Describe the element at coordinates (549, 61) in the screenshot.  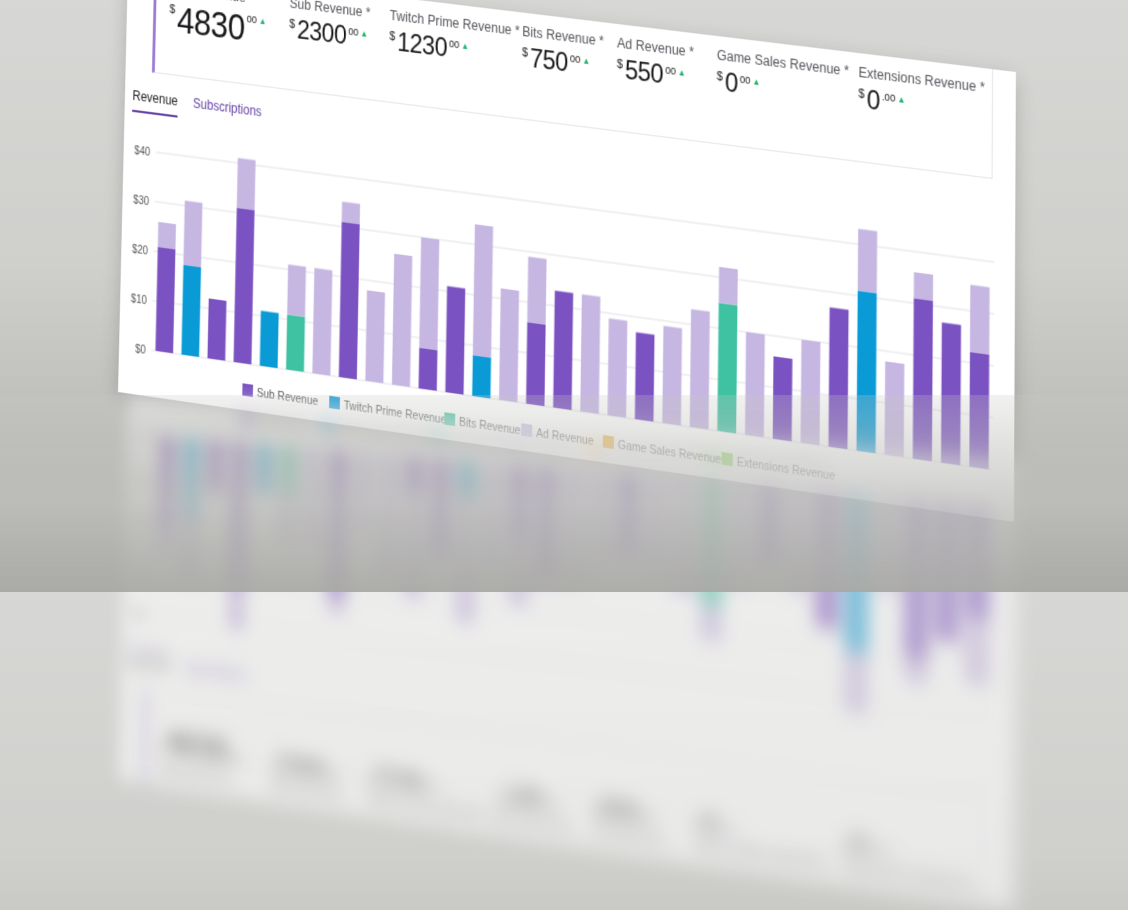
I see `stat-amount: 750` at that location.